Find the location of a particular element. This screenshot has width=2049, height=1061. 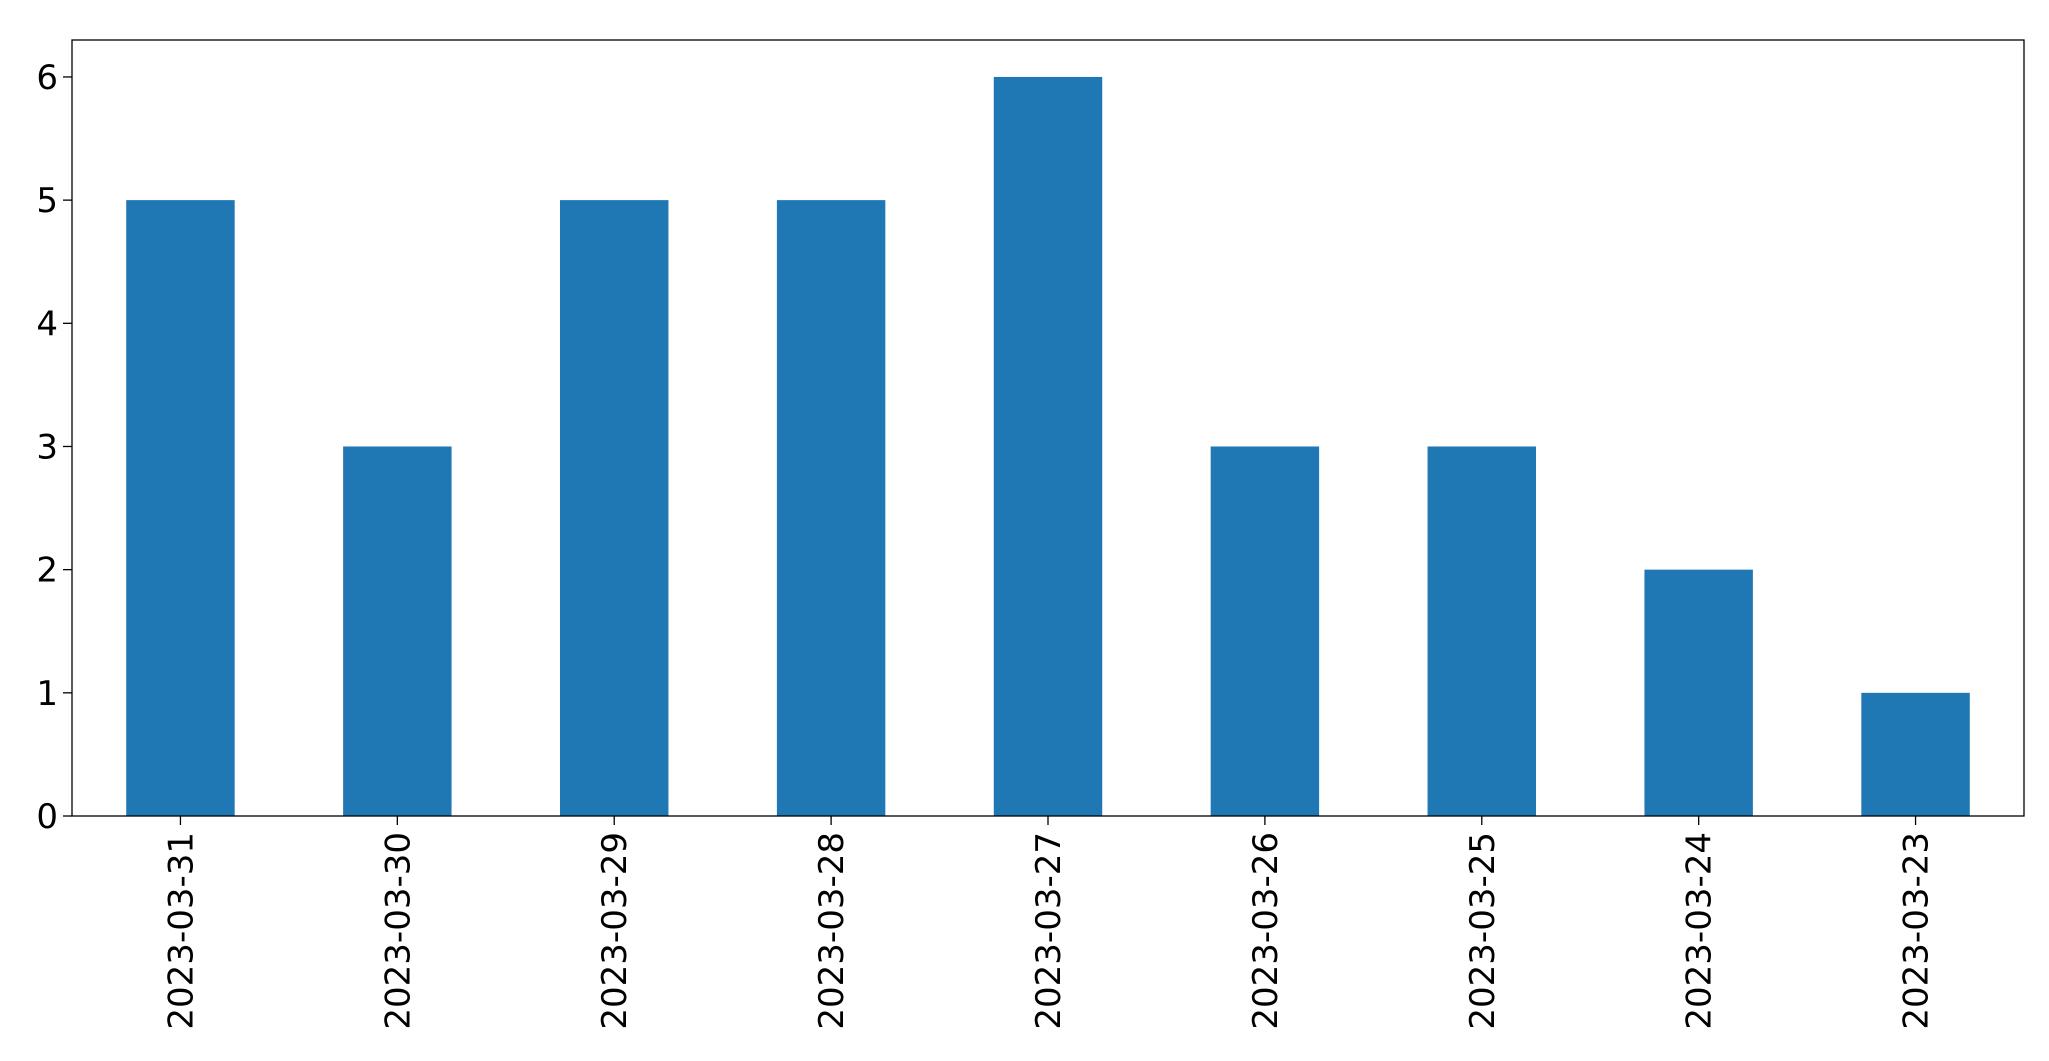

y-tick-label: 6 is located at coordinates (47, 78).